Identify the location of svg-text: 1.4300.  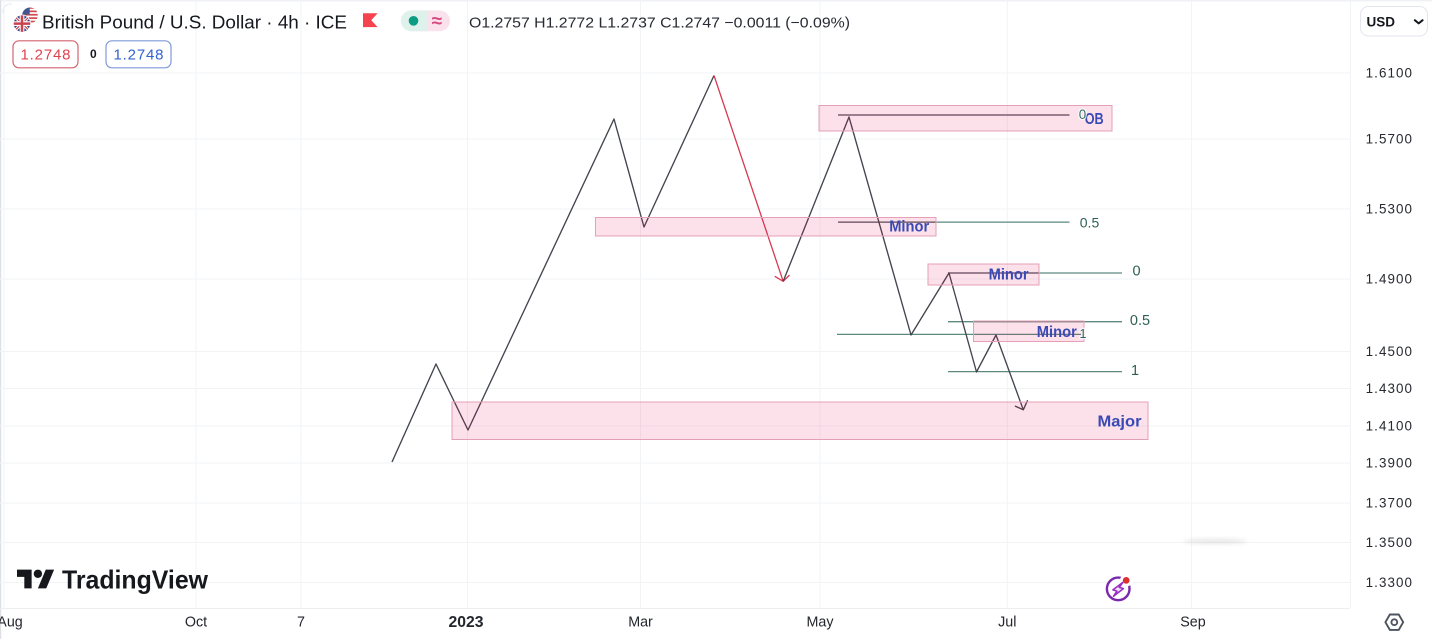
(1389, 388).